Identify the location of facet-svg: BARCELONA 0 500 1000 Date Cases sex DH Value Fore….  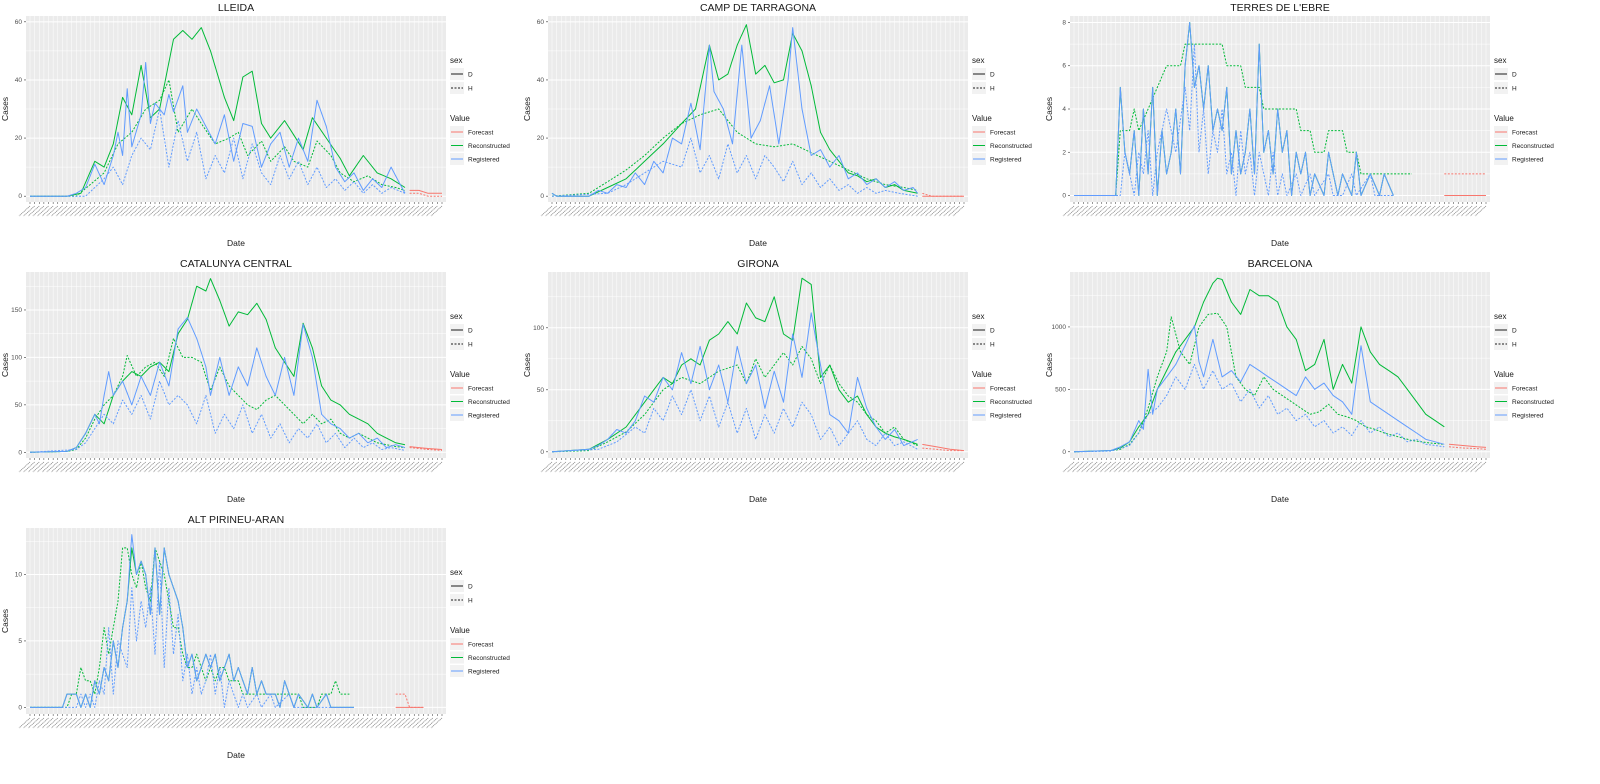
(1299, 381).